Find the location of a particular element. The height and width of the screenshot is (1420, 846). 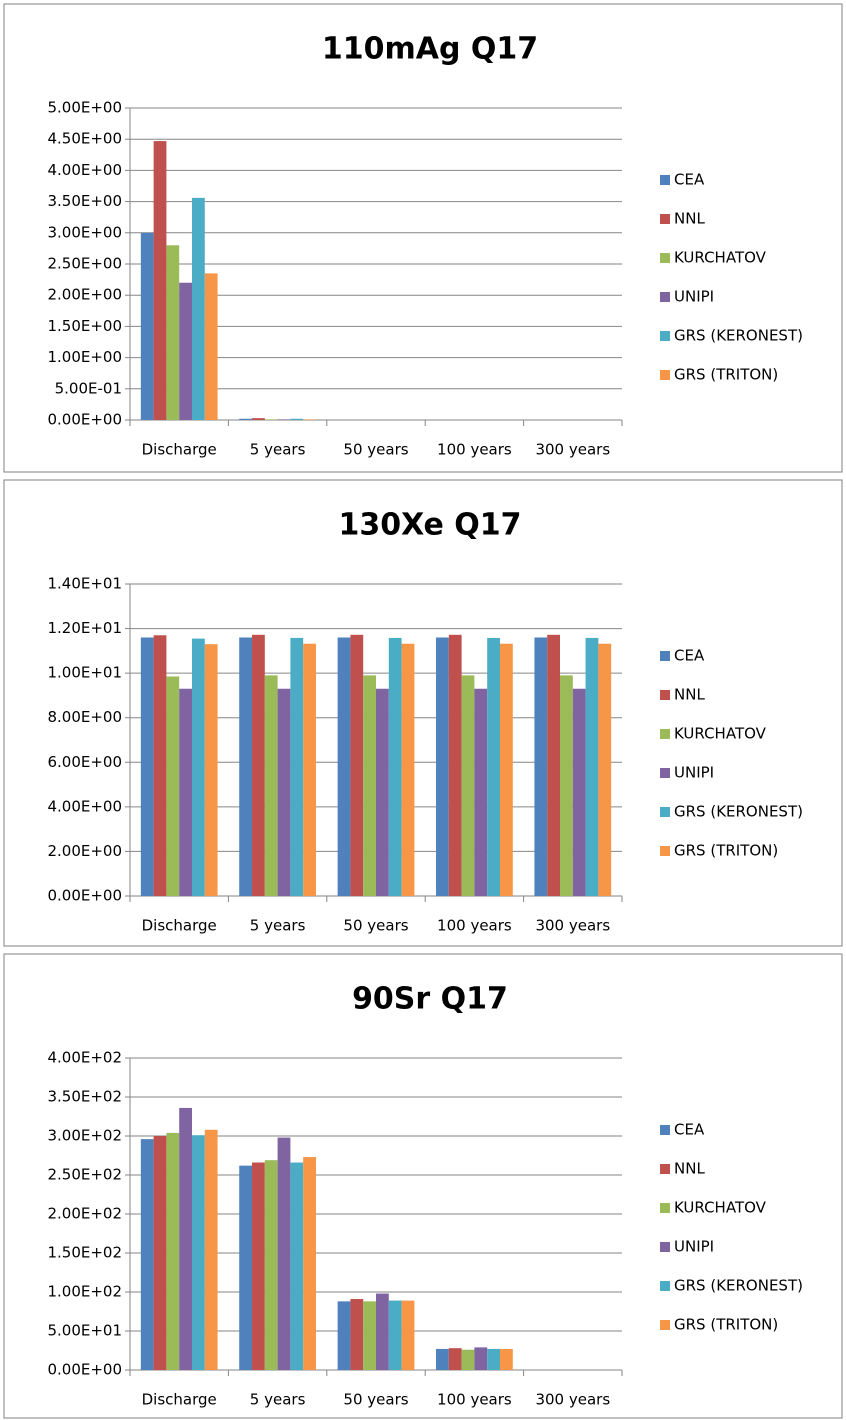

y-tick-label: 1.50E+02 is located at coordinates (84, 1253).